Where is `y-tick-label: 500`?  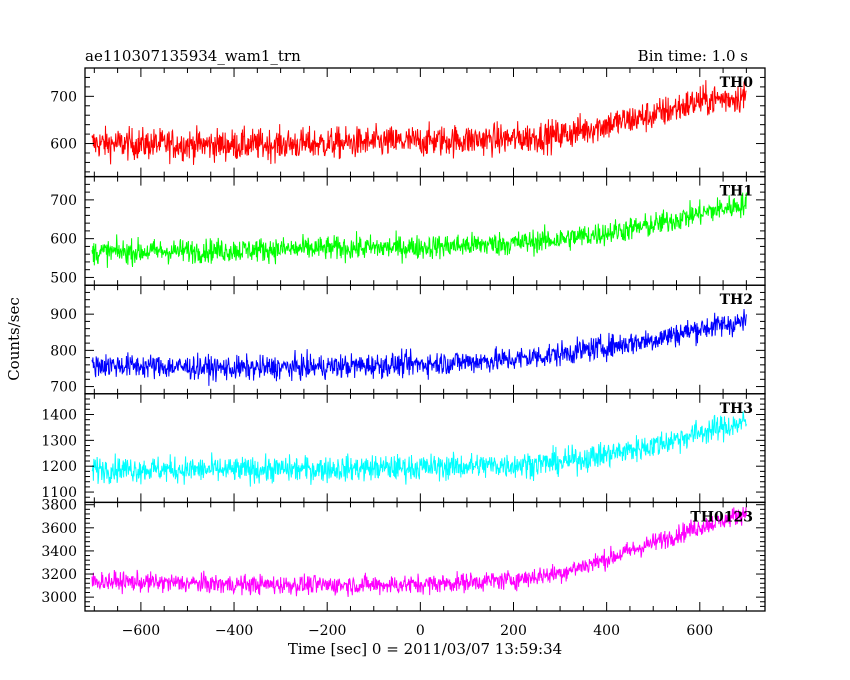
y-tick-label: 500 is located at coordinates (63, 278).